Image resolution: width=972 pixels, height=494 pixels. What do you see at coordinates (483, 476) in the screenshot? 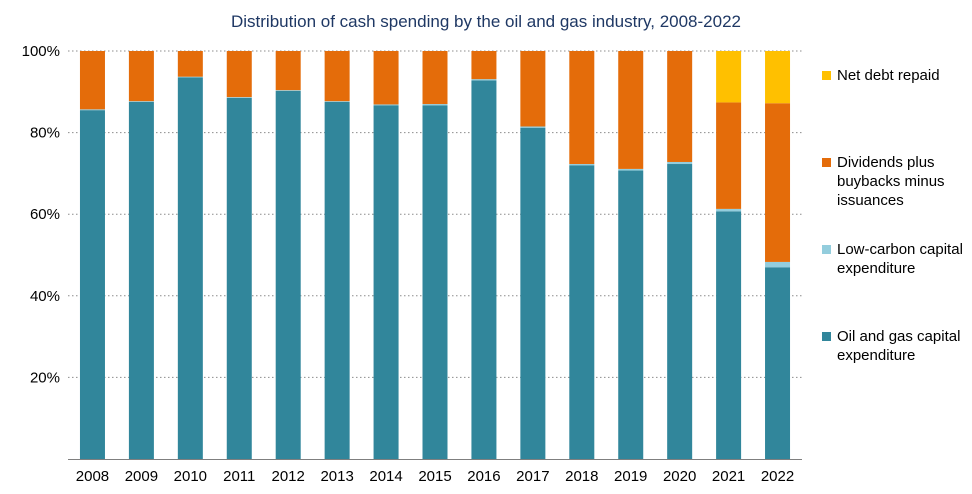
I see `x-tick-label: 2016` at bounding box center [483, 476].